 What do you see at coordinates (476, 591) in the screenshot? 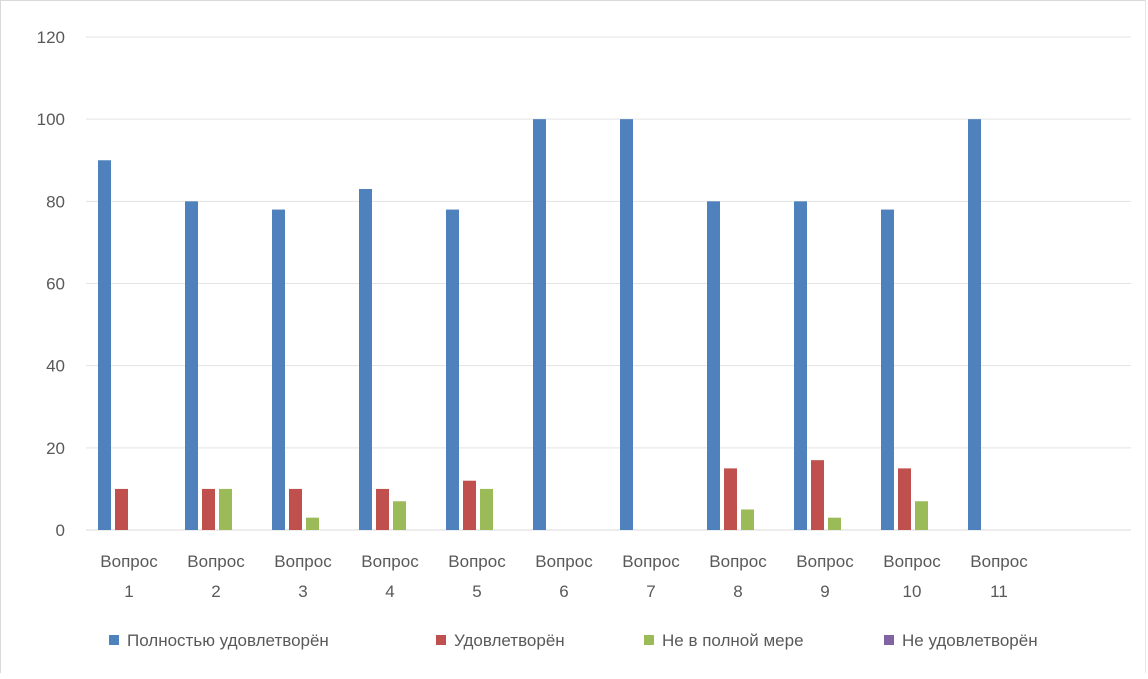
I see `x-tick-label-5-line2: 5` at bounding box center [476, 591].